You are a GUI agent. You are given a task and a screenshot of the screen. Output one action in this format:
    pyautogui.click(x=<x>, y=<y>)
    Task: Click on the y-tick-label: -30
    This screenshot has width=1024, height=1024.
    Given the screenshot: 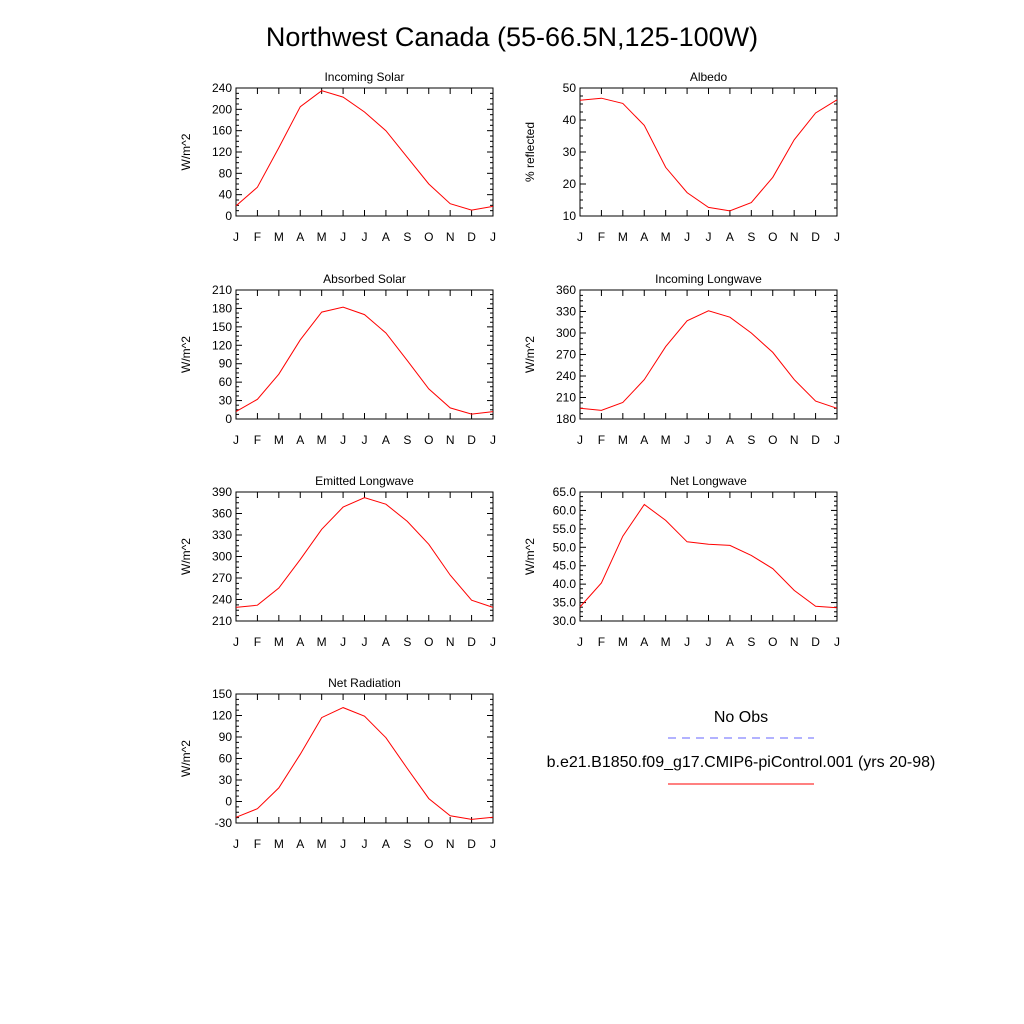 What is the action you would take?
    pyautogui.click(x=224, y=823)
    